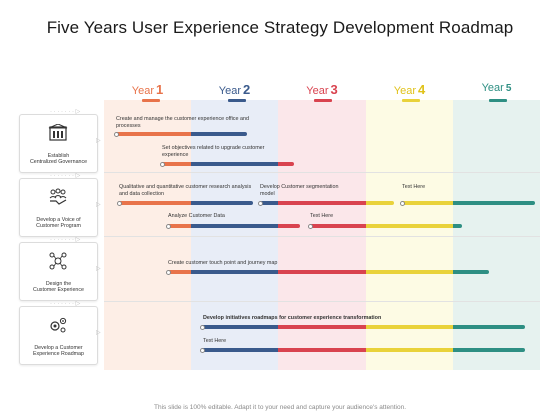  What do you see at coordinates (58, 271) in the screenshot?
I see `row-card-design: Design the Customer Experience` at bounding box center [58, 271].